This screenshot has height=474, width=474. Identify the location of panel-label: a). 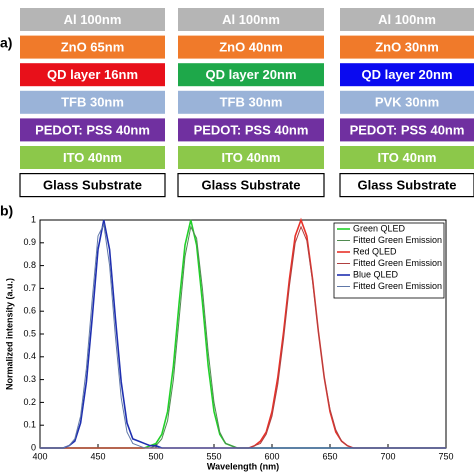
(6, 43).